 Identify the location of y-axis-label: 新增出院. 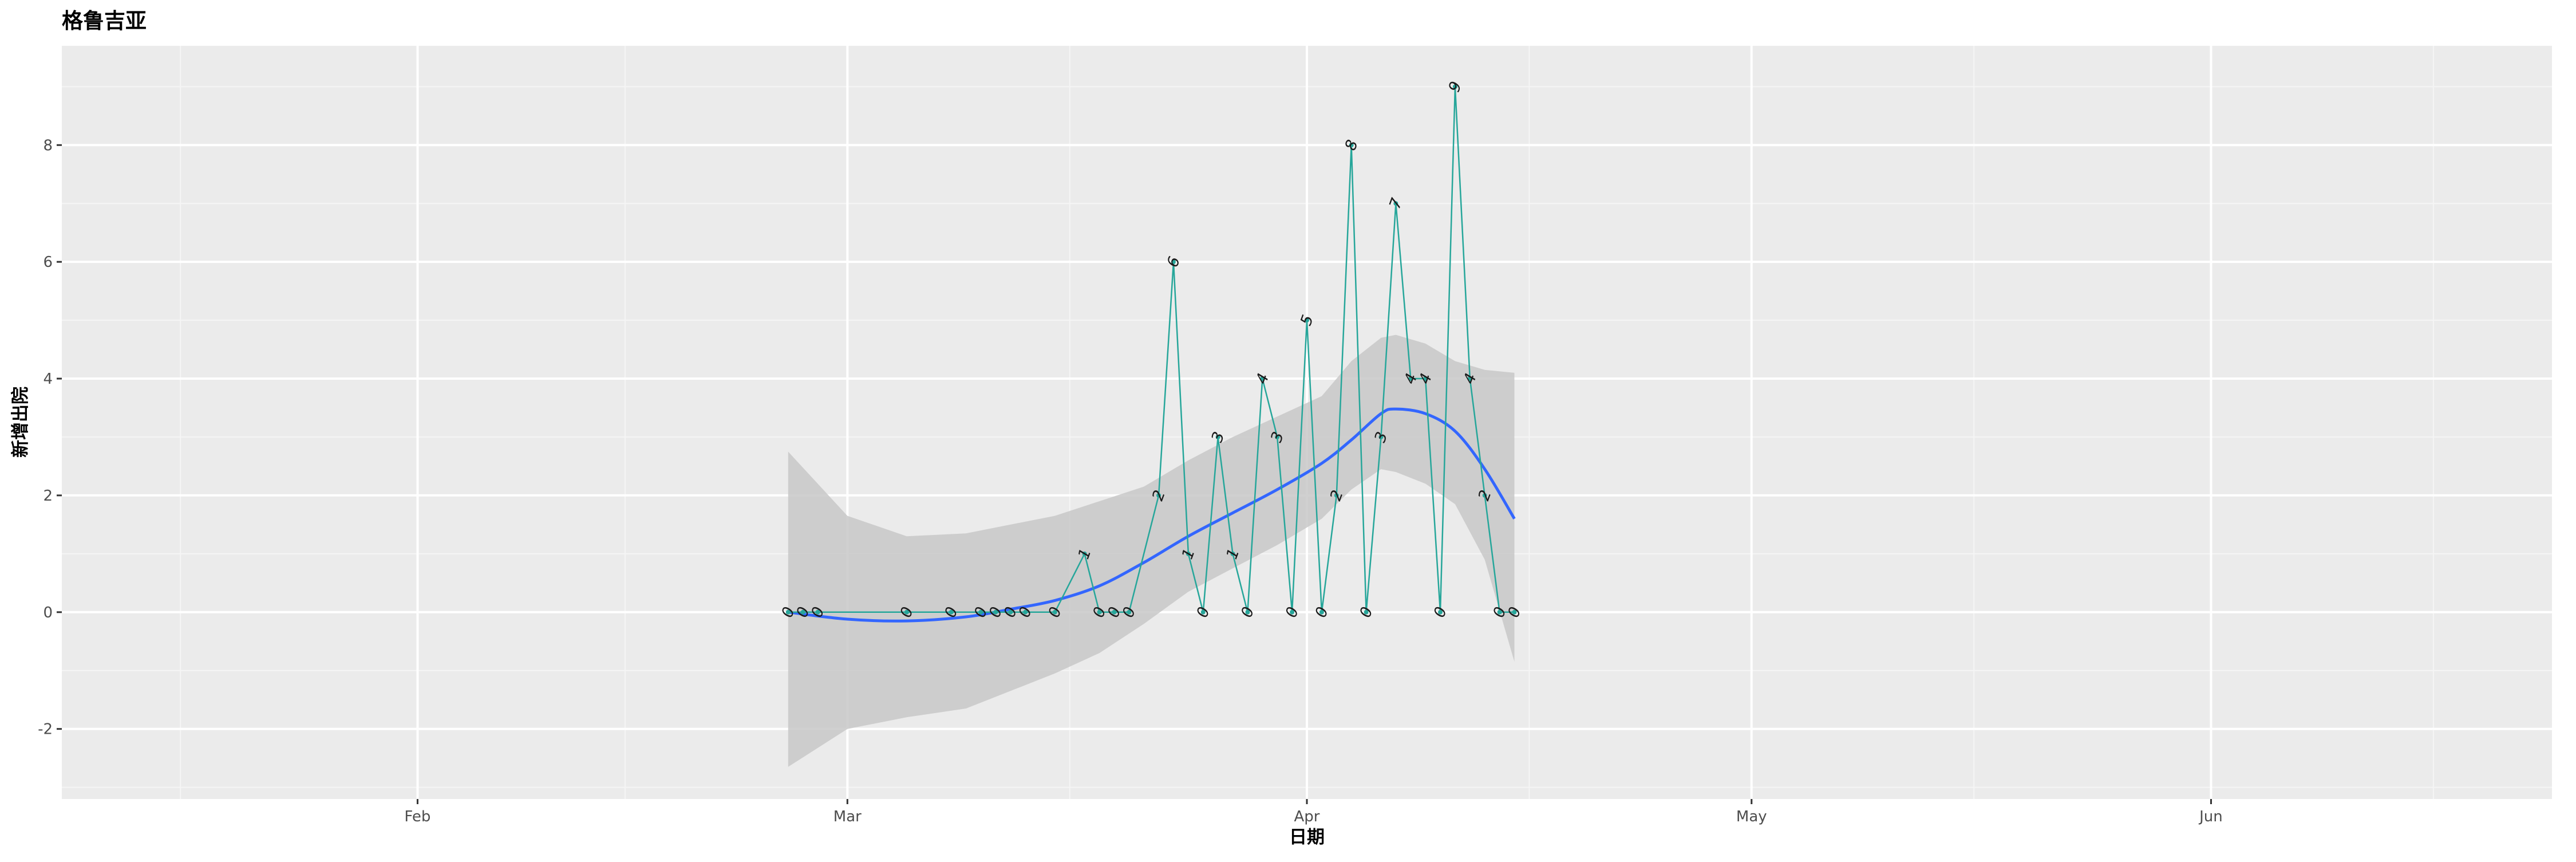
(20, 423).